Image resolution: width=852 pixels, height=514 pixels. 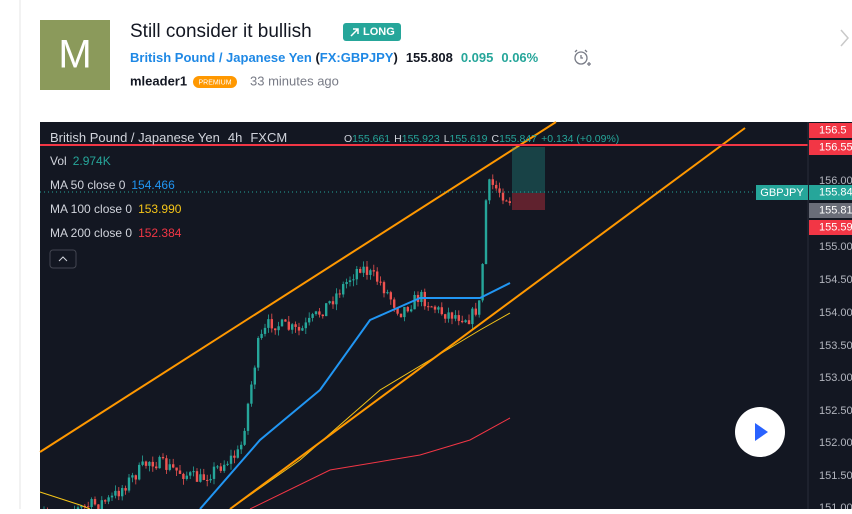 What do you see at coordinates (372, 32) in the screenshot?
I see `direction-badge` at bounding box center [372, 32].